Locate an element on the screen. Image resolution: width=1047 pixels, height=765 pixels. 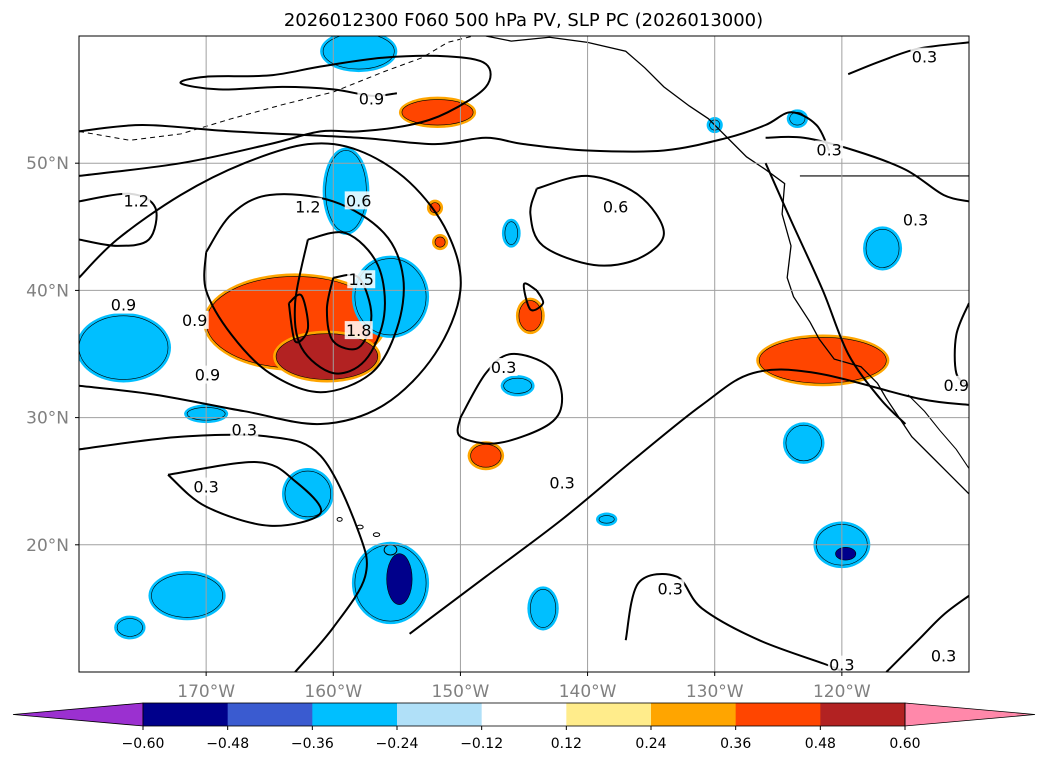
coastline-gulf-of-california is located at coordinates (938, 431).